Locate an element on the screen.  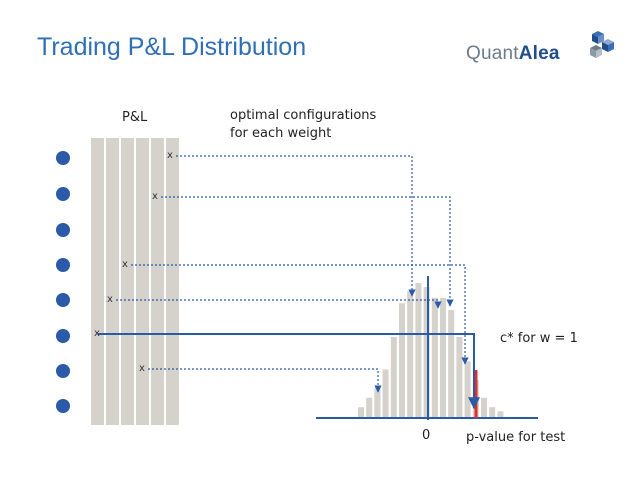
cstar-label: c* for w = 1 is located at coordinates (539, 338).